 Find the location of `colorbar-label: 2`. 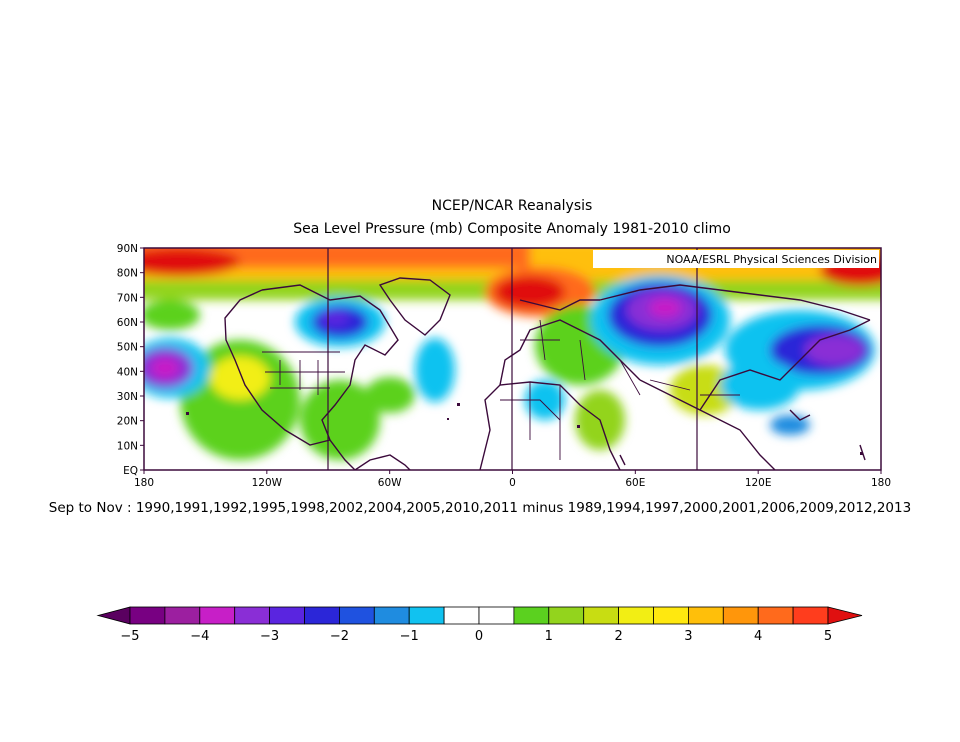

colorbar-label: 2 is located at coordinates (618, 636).